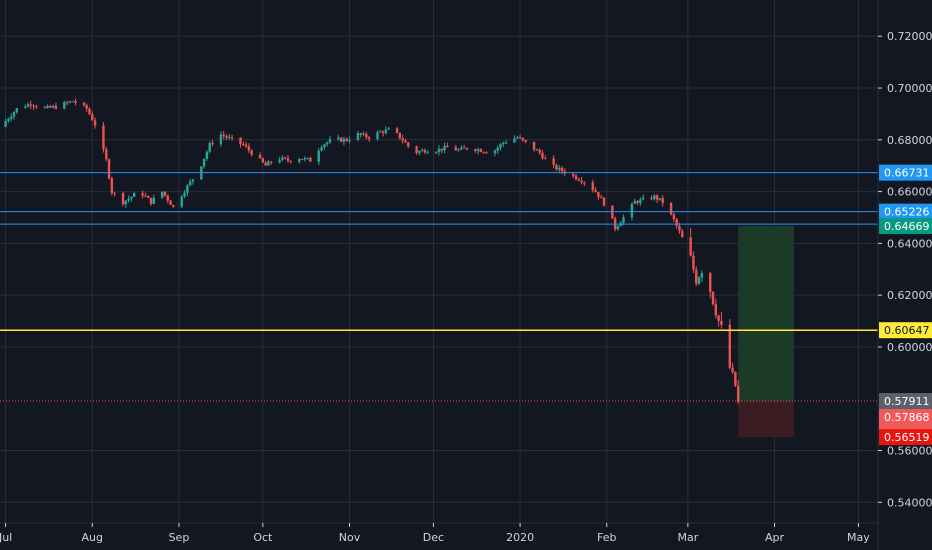  I want to click on x-tick-label: Feb, so click(606, 537).